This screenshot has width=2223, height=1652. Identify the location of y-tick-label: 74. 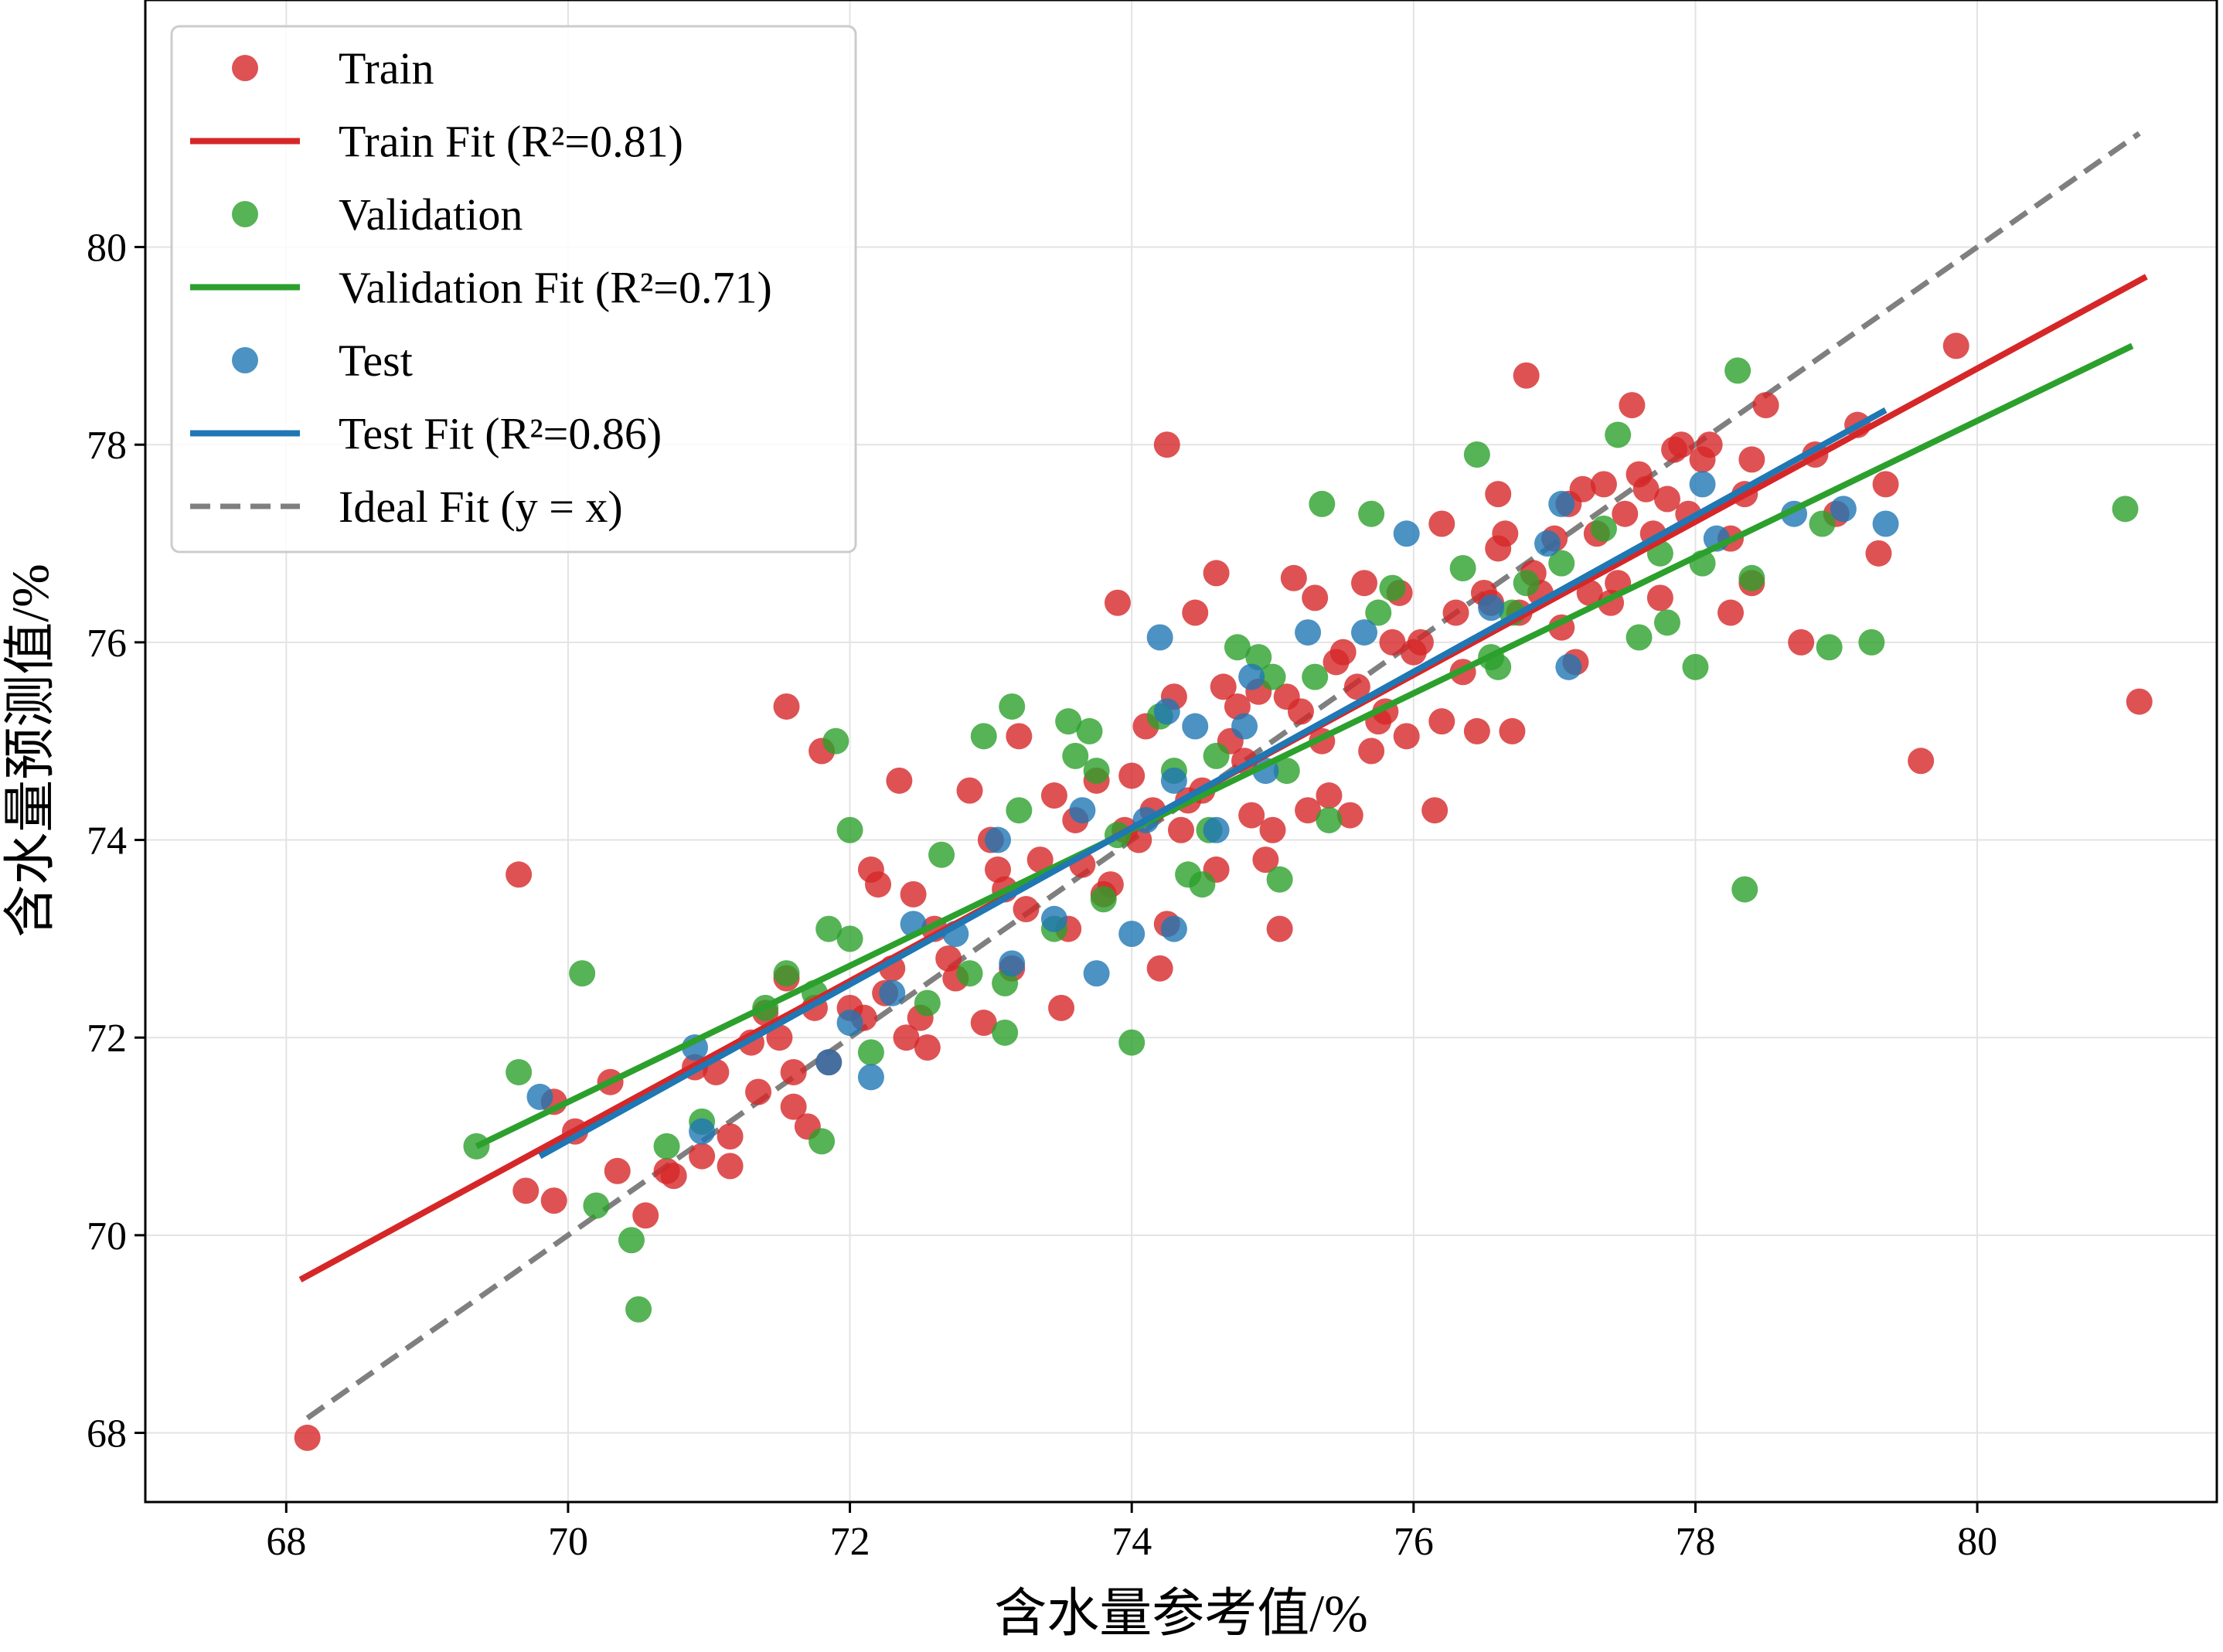
(107, 841).